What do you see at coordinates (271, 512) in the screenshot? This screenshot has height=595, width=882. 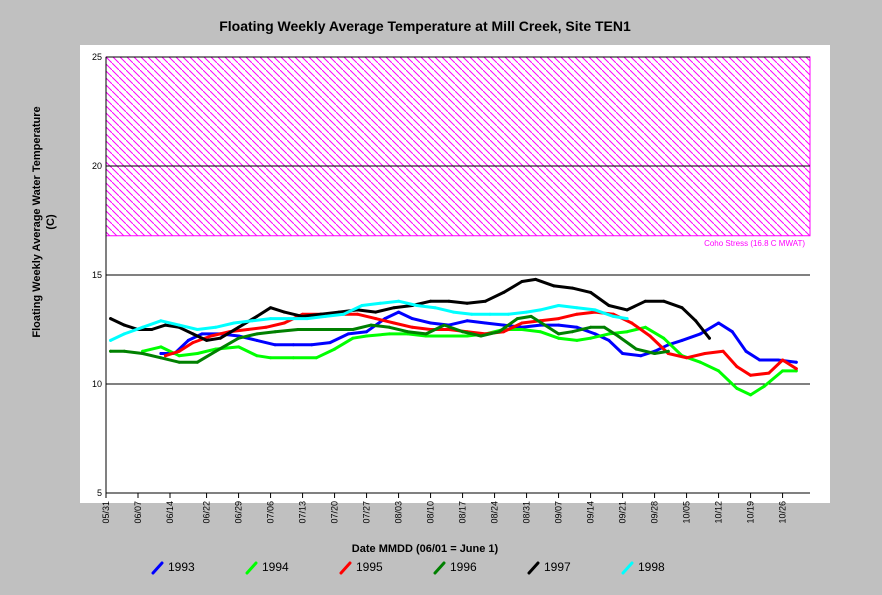 I see `x-tick-label: 07/06` at bounding box center [271, 512].